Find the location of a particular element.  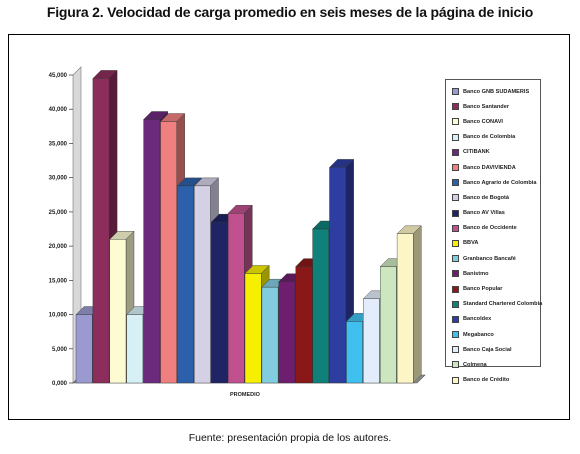

legend-item: Banco de Bogotá is located at coordinates (496, 197).